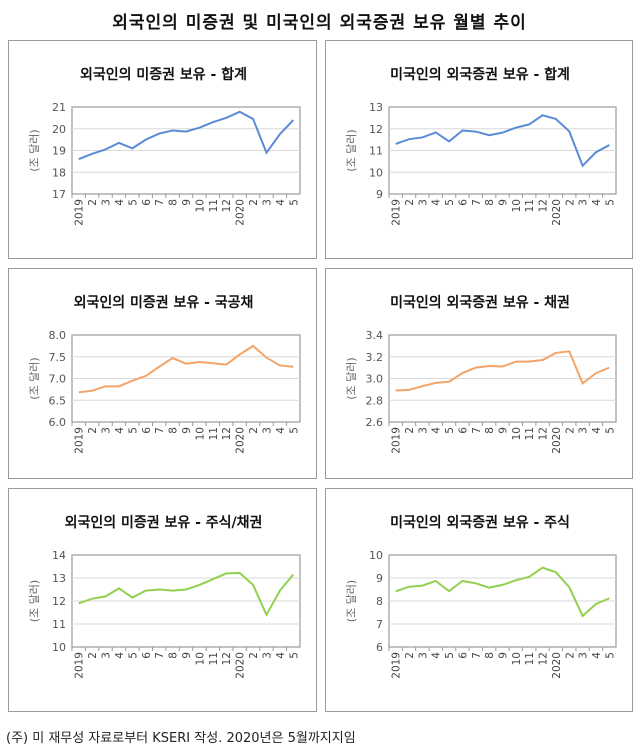  Describe the element at coordinates (58, 400) in the screenshot. I see `y-tick-label: 6.5` at that location.